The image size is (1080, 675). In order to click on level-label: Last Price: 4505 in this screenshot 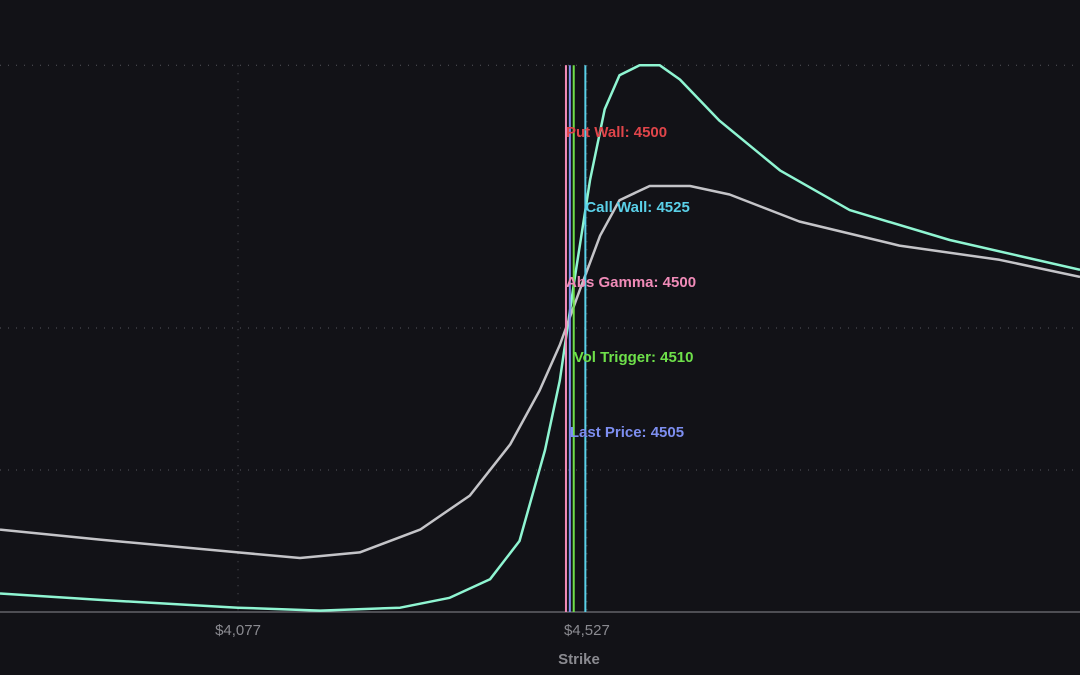, I will do `click(627, 432)`.